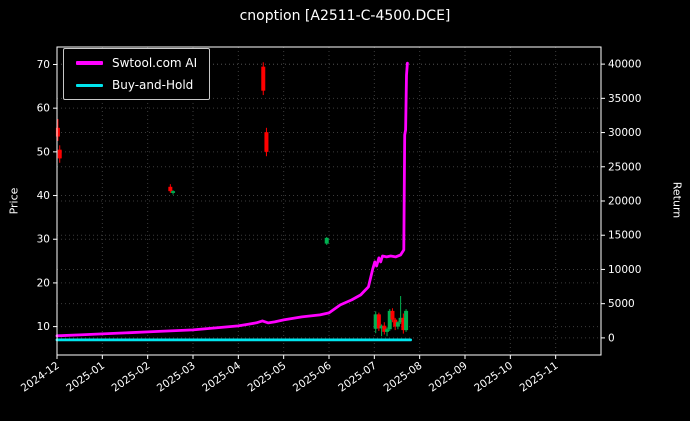  Describe the element at coordinates (267, 377) in the screenshot. I see `svg-text: 2025-05` at that location.